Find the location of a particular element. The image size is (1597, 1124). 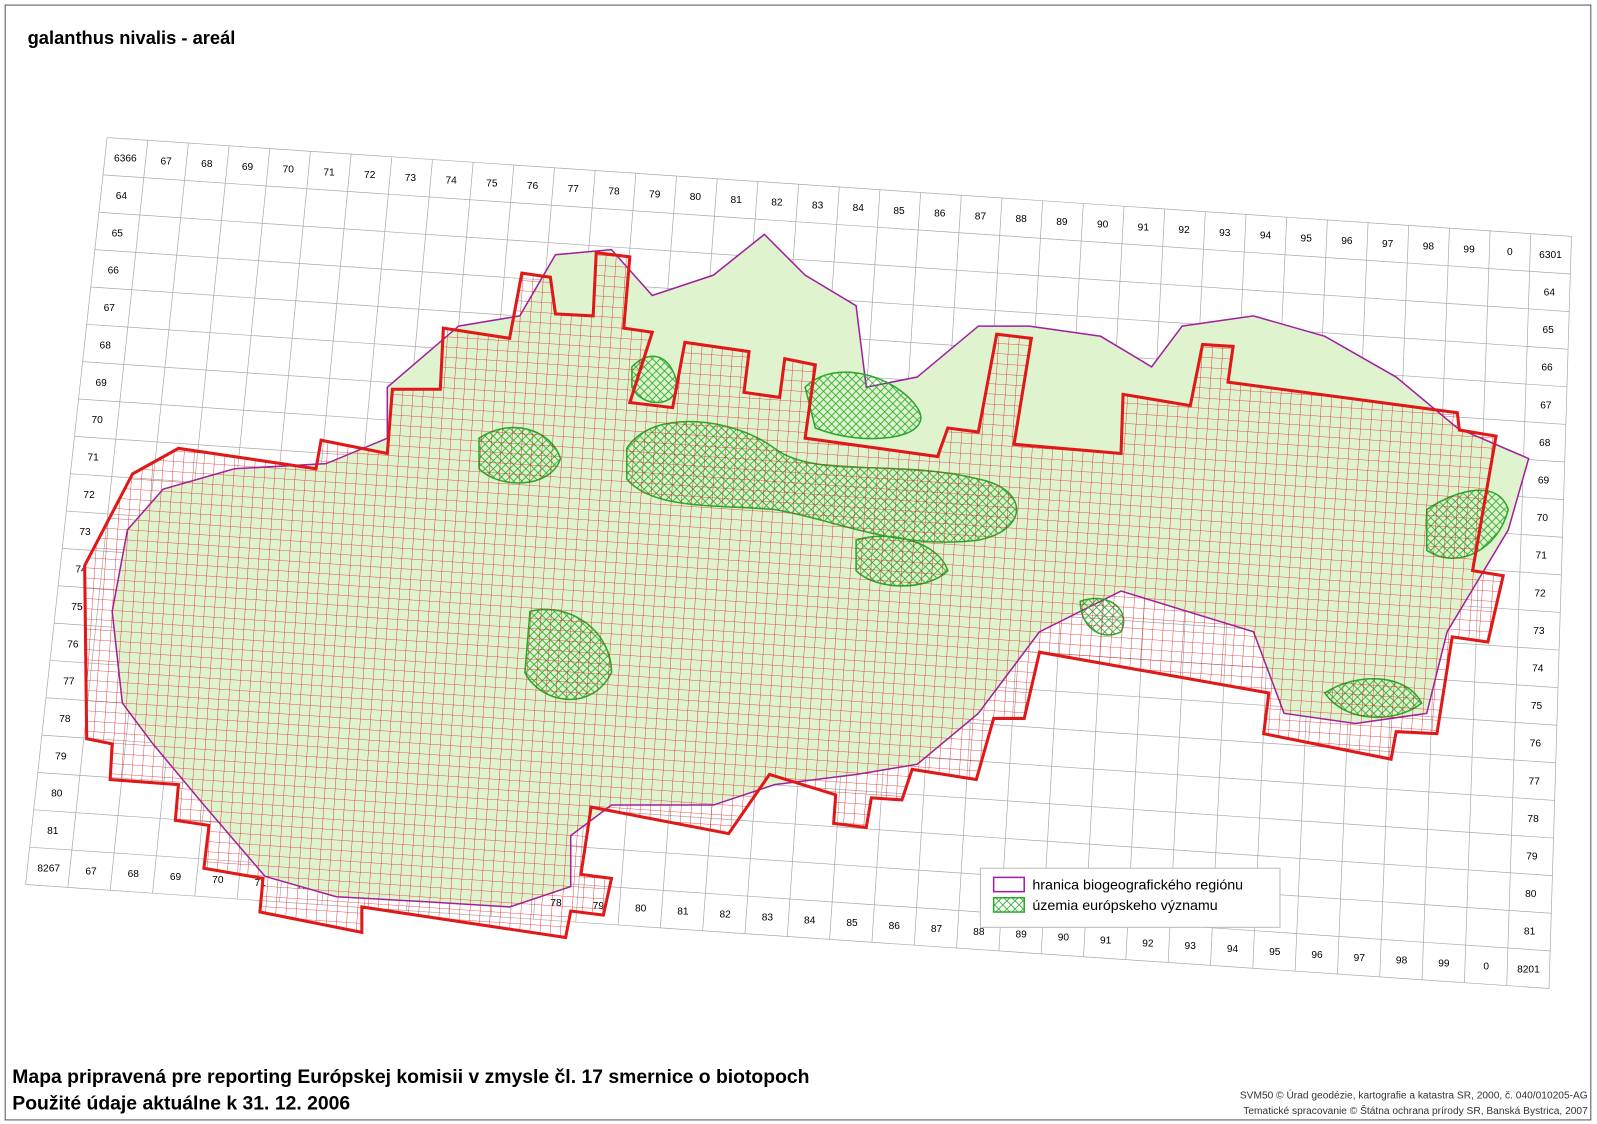

grid-label: 8201 is located at coordinates (1528, 969).